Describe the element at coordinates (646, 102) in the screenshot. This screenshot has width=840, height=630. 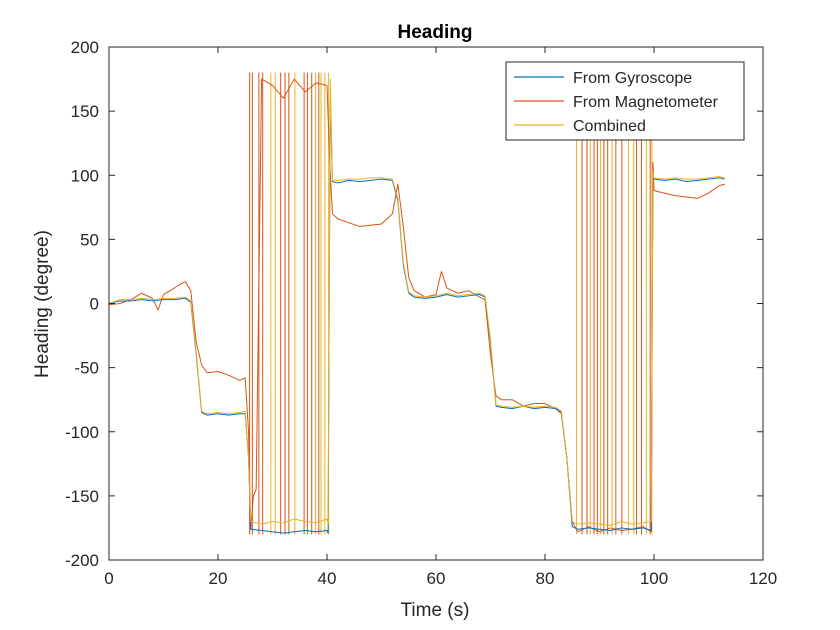
I see `legend-label: From Magnetometer` at that location.